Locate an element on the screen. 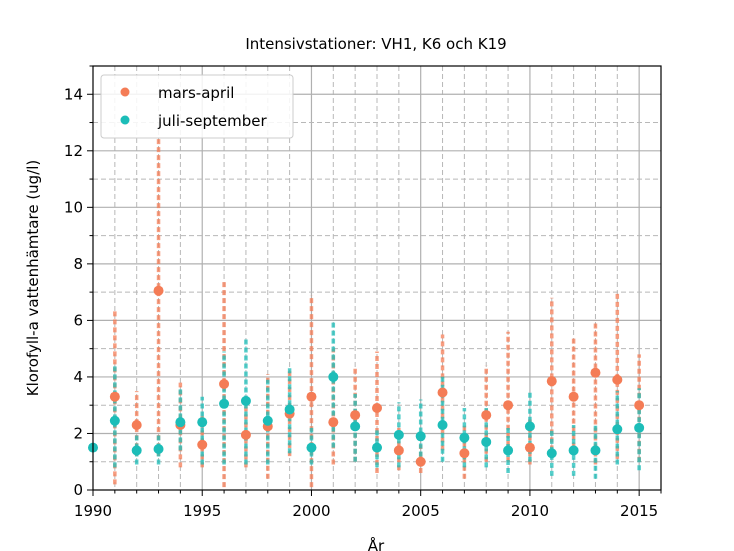  data-point-juli-september-1997 is located at coordinates (245, 400).